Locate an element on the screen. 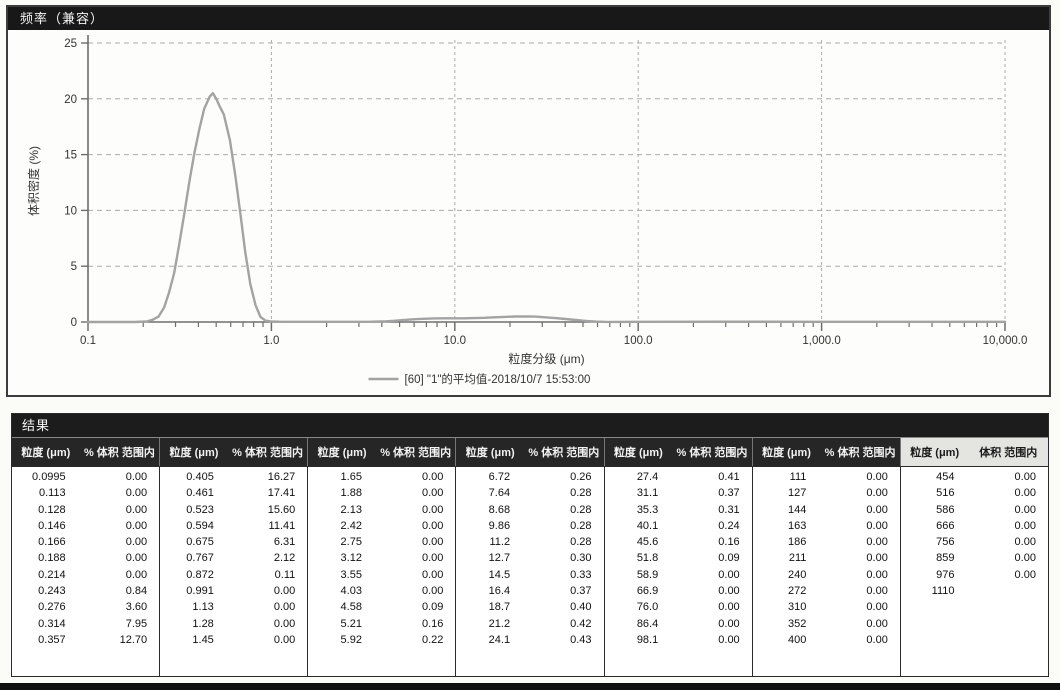  size-cell: 4.58 is located at coordinates (351, 607).